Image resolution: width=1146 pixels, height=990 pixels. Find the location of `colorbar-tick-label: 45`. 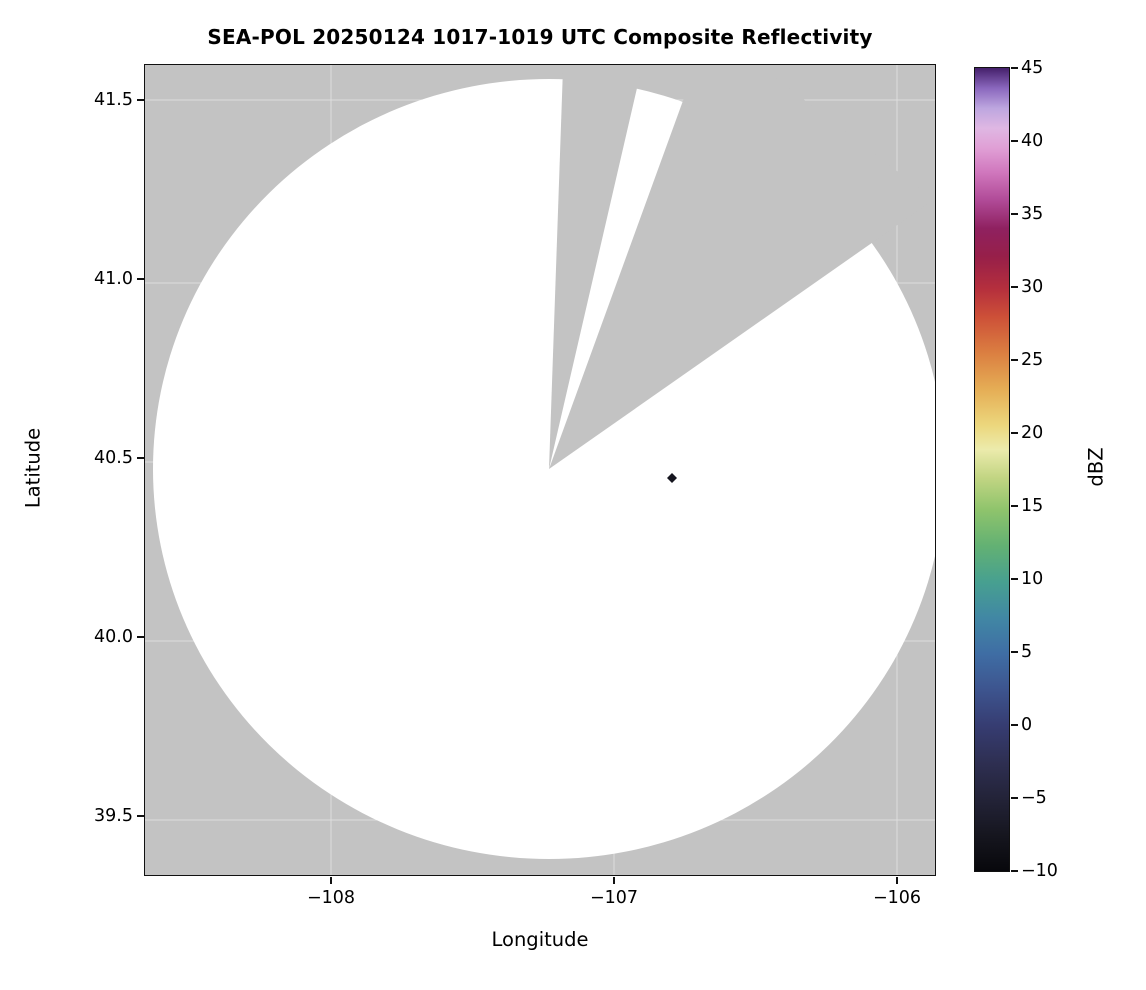

colorbar-tick-label: 45 is located at coordinates (1032, 68).